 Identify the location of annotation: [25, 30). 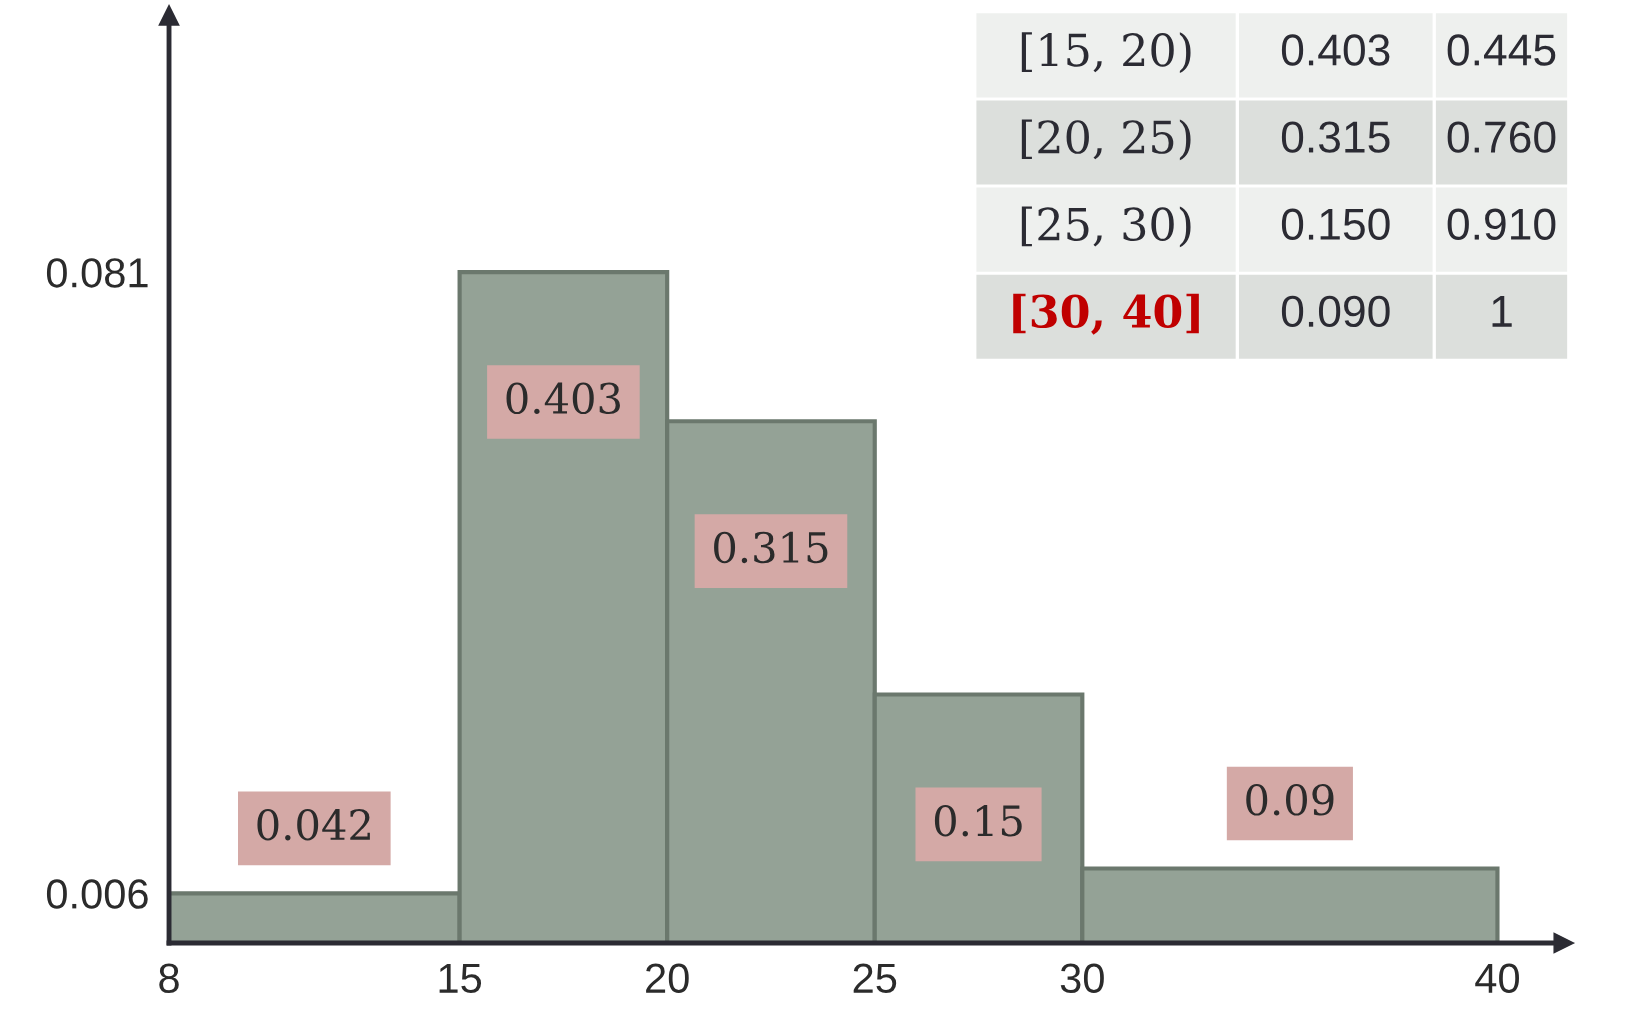
(1106, 227).